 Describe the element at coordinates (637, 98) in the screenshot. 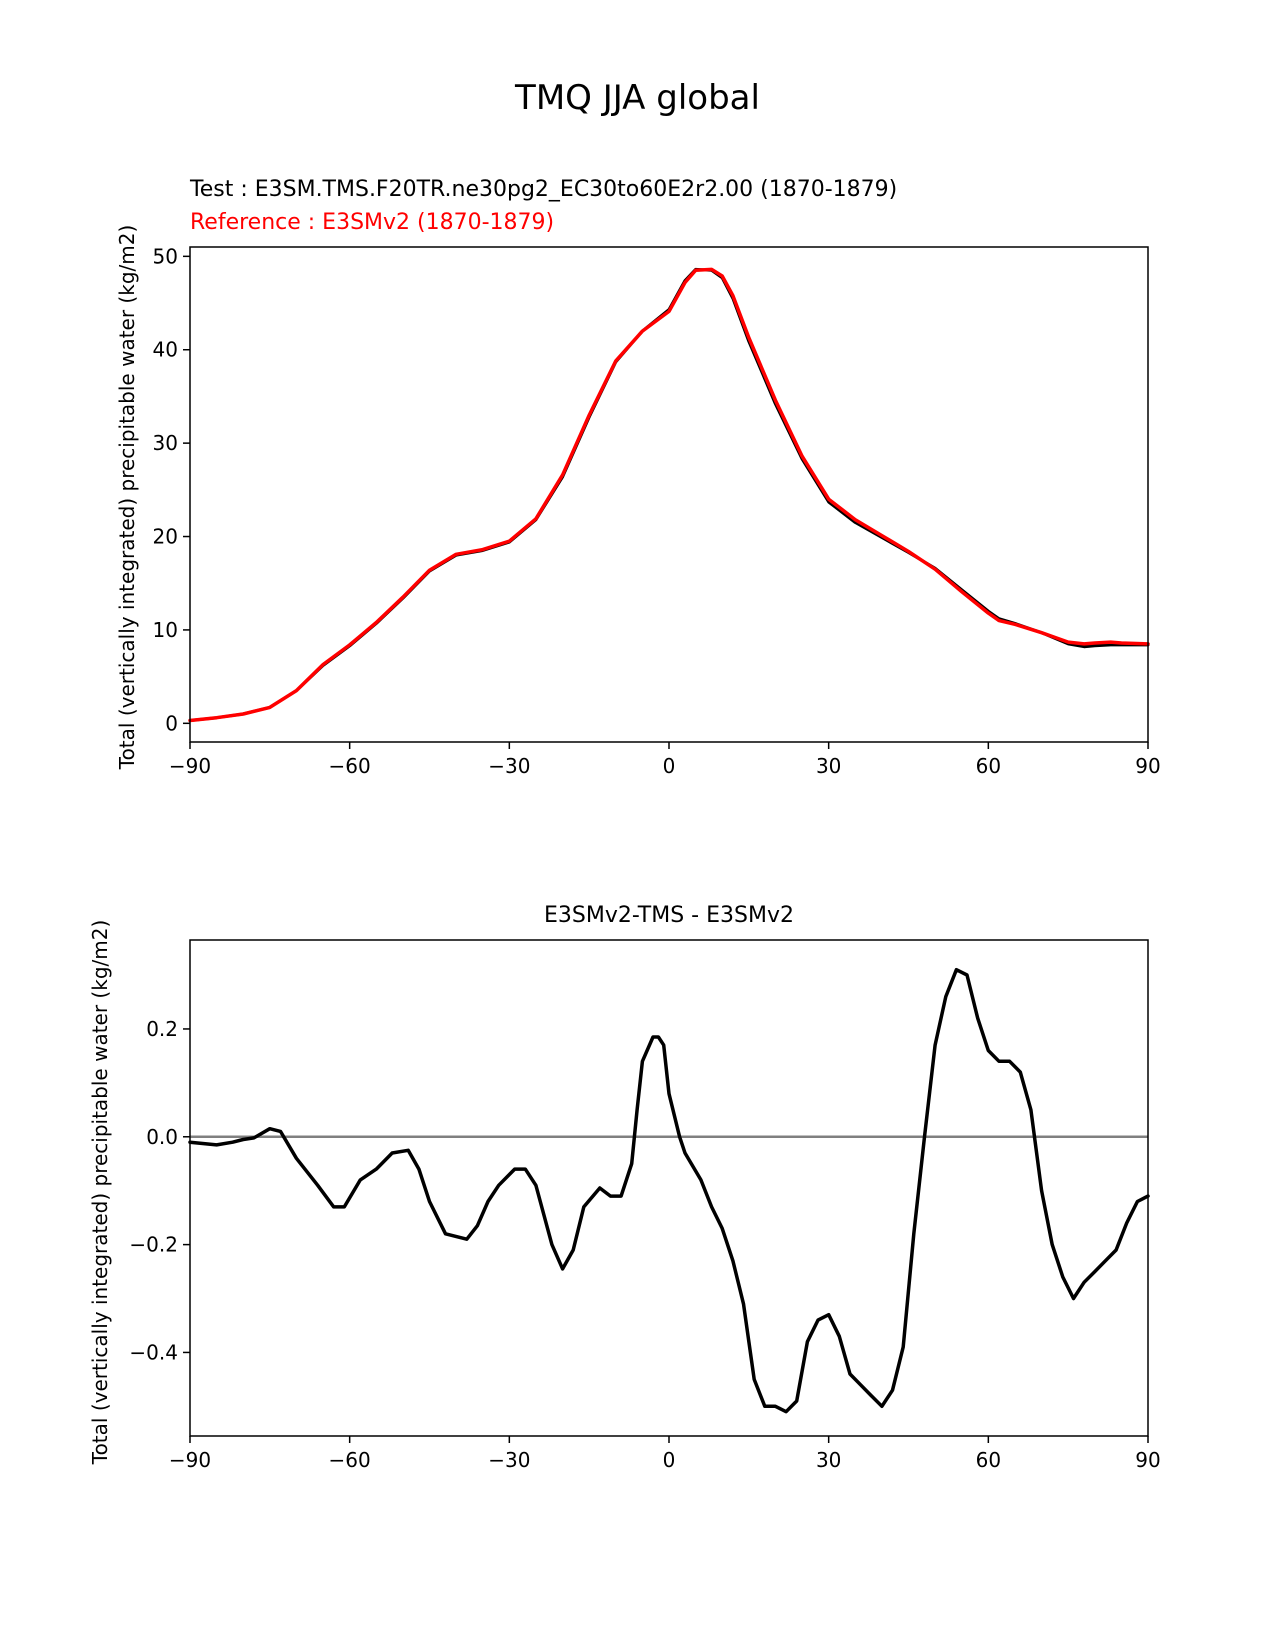

I see `figure-title: TMQ JJA global` at that location.